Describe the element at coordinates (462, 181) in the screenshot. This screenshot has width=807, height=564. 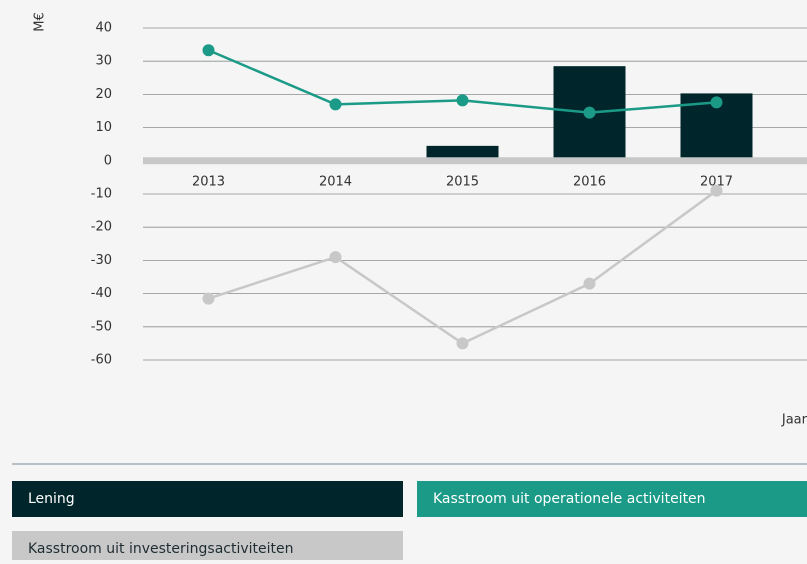
I see `x-tick-label: 2015` at that location.